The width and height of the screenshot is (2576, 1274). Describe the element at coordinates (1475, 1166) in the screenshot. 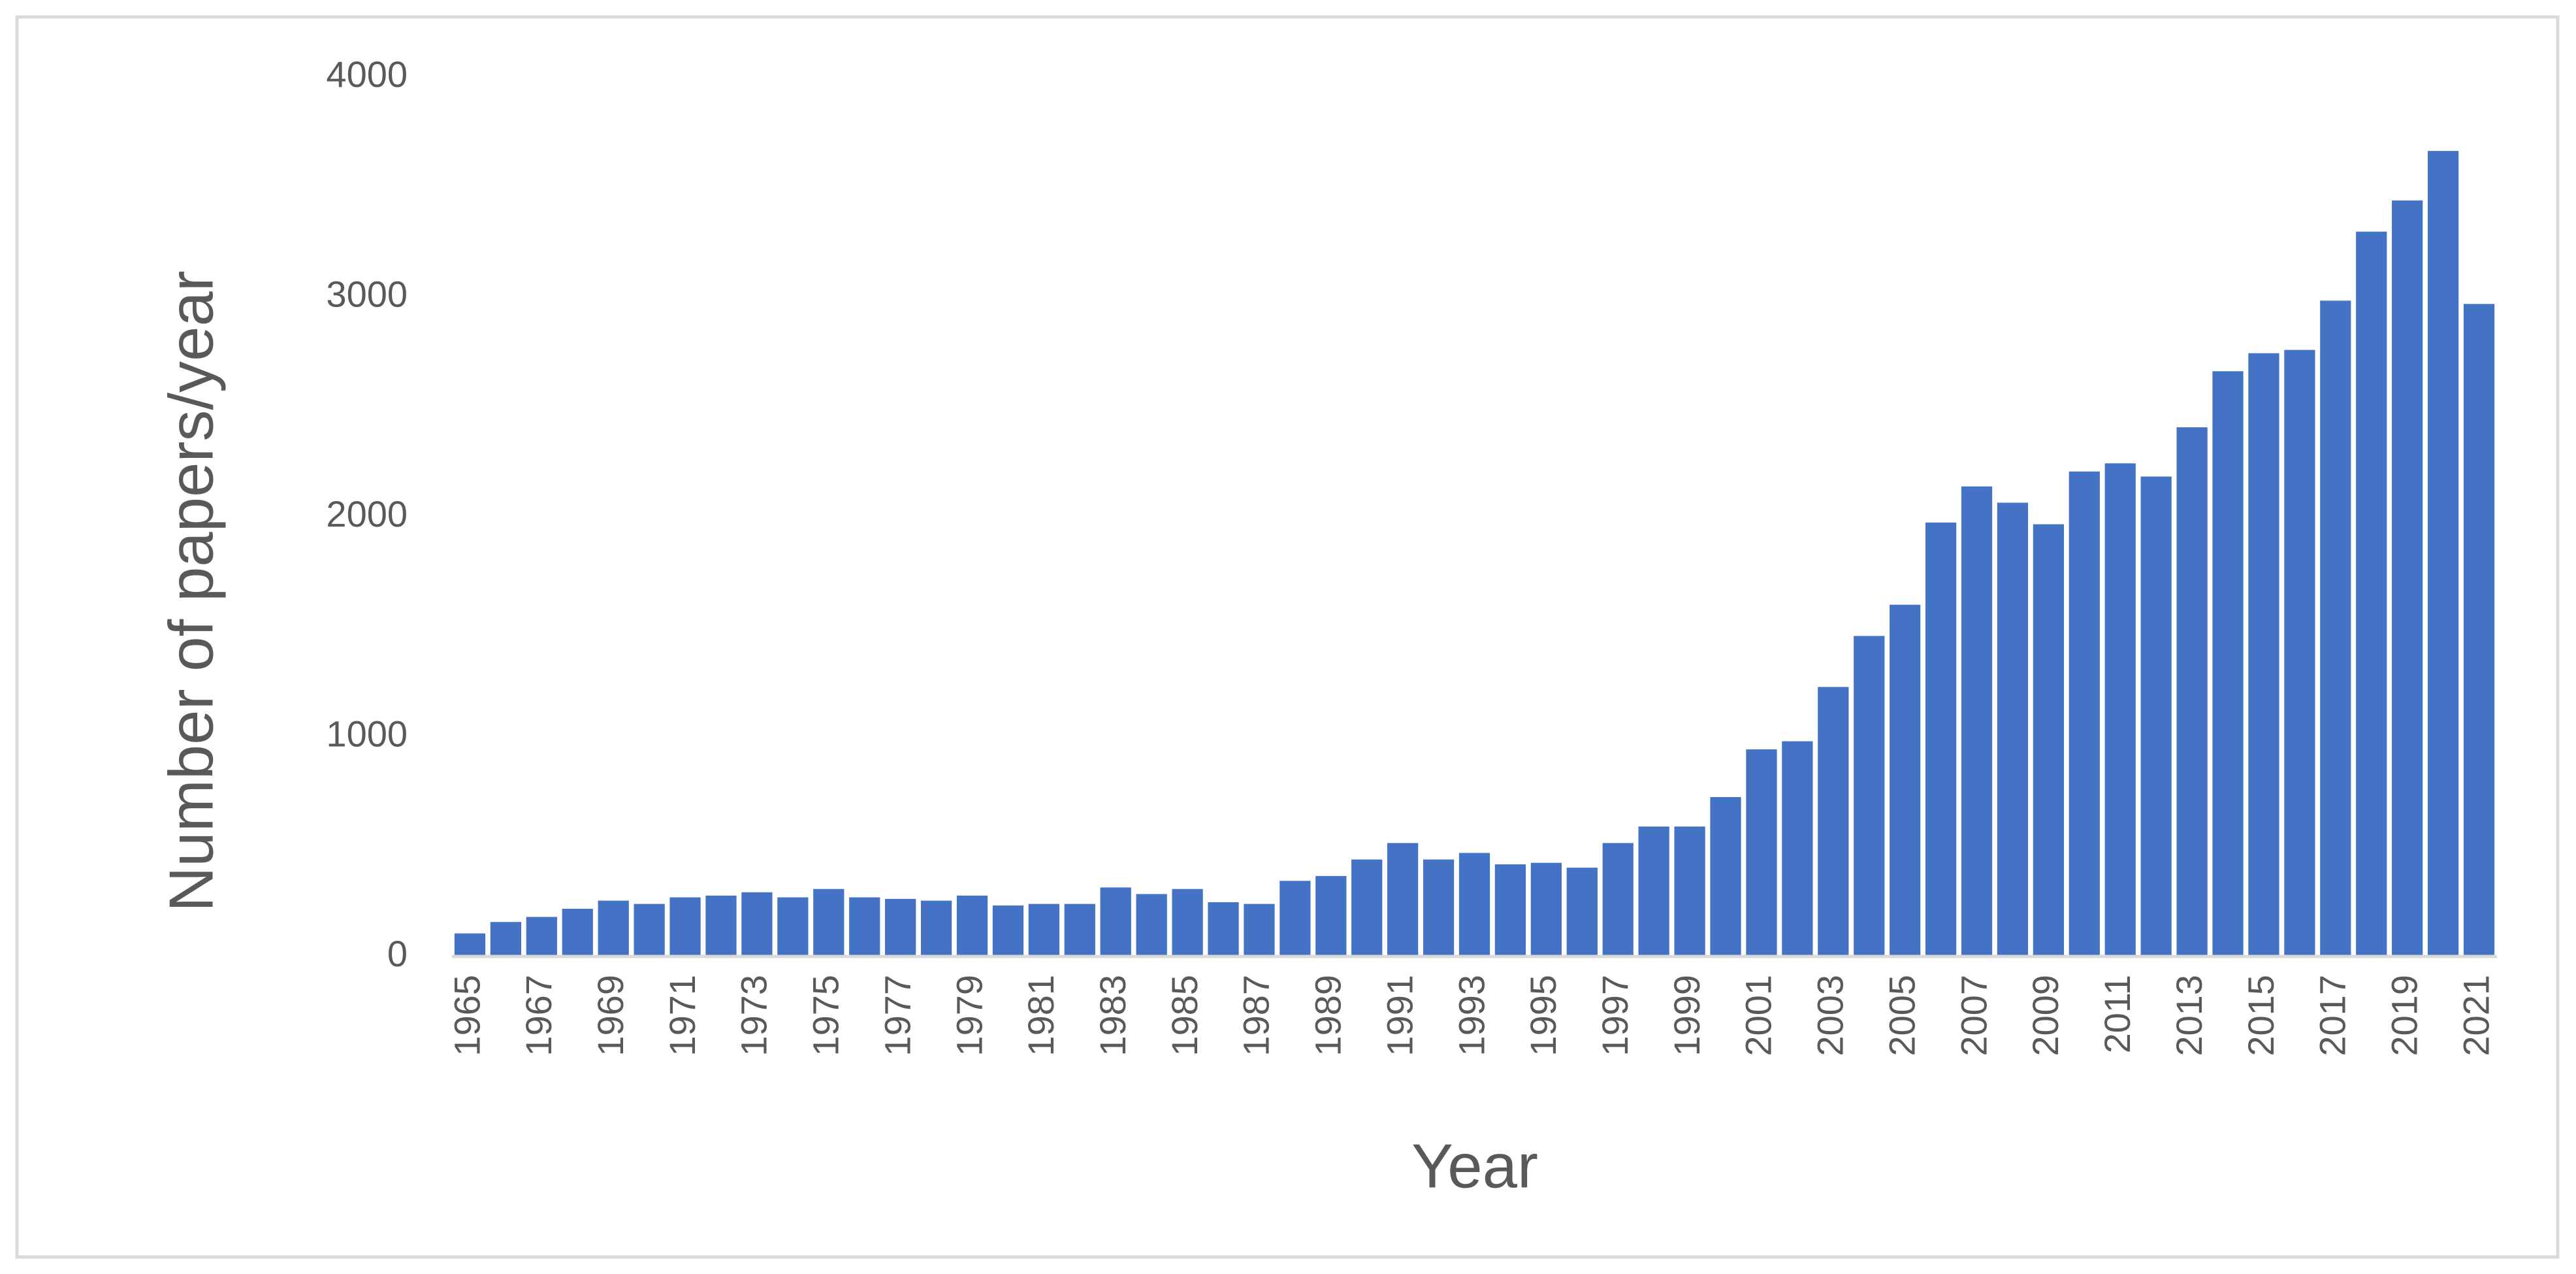

I see `x-axis-title: Year` at that location.